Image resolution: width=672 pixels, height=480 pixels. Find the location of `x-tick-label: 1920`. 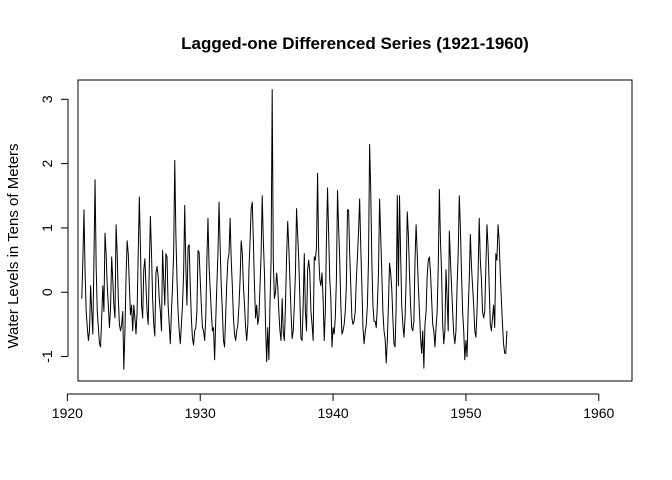

x-tick-label: 1920 is located at coordinates (67, 413).